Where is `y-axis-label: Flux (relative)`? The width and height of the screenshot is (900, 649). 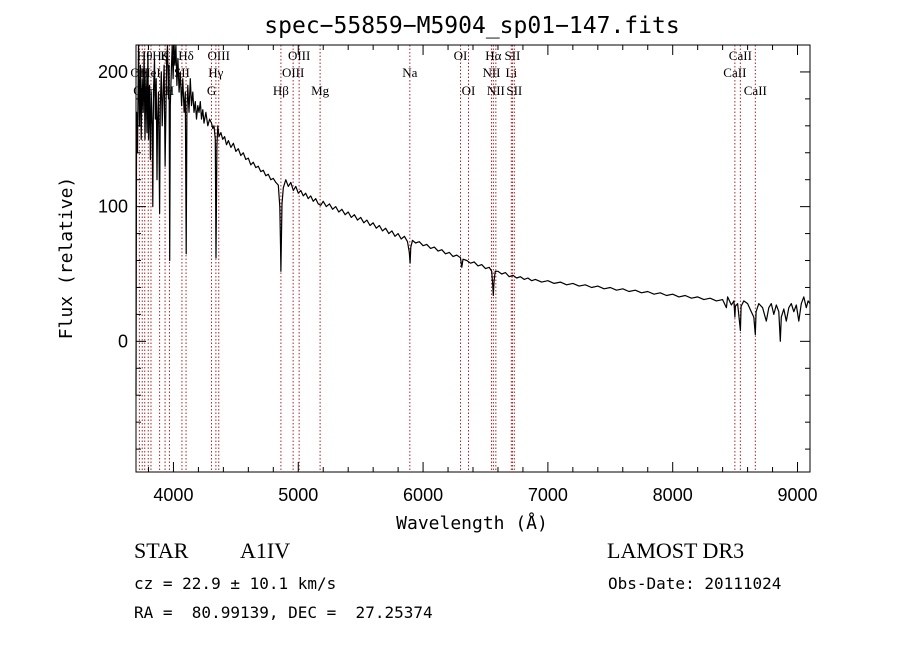
y-axis-label: Flux (relative) is located at coordinates (66, 258).